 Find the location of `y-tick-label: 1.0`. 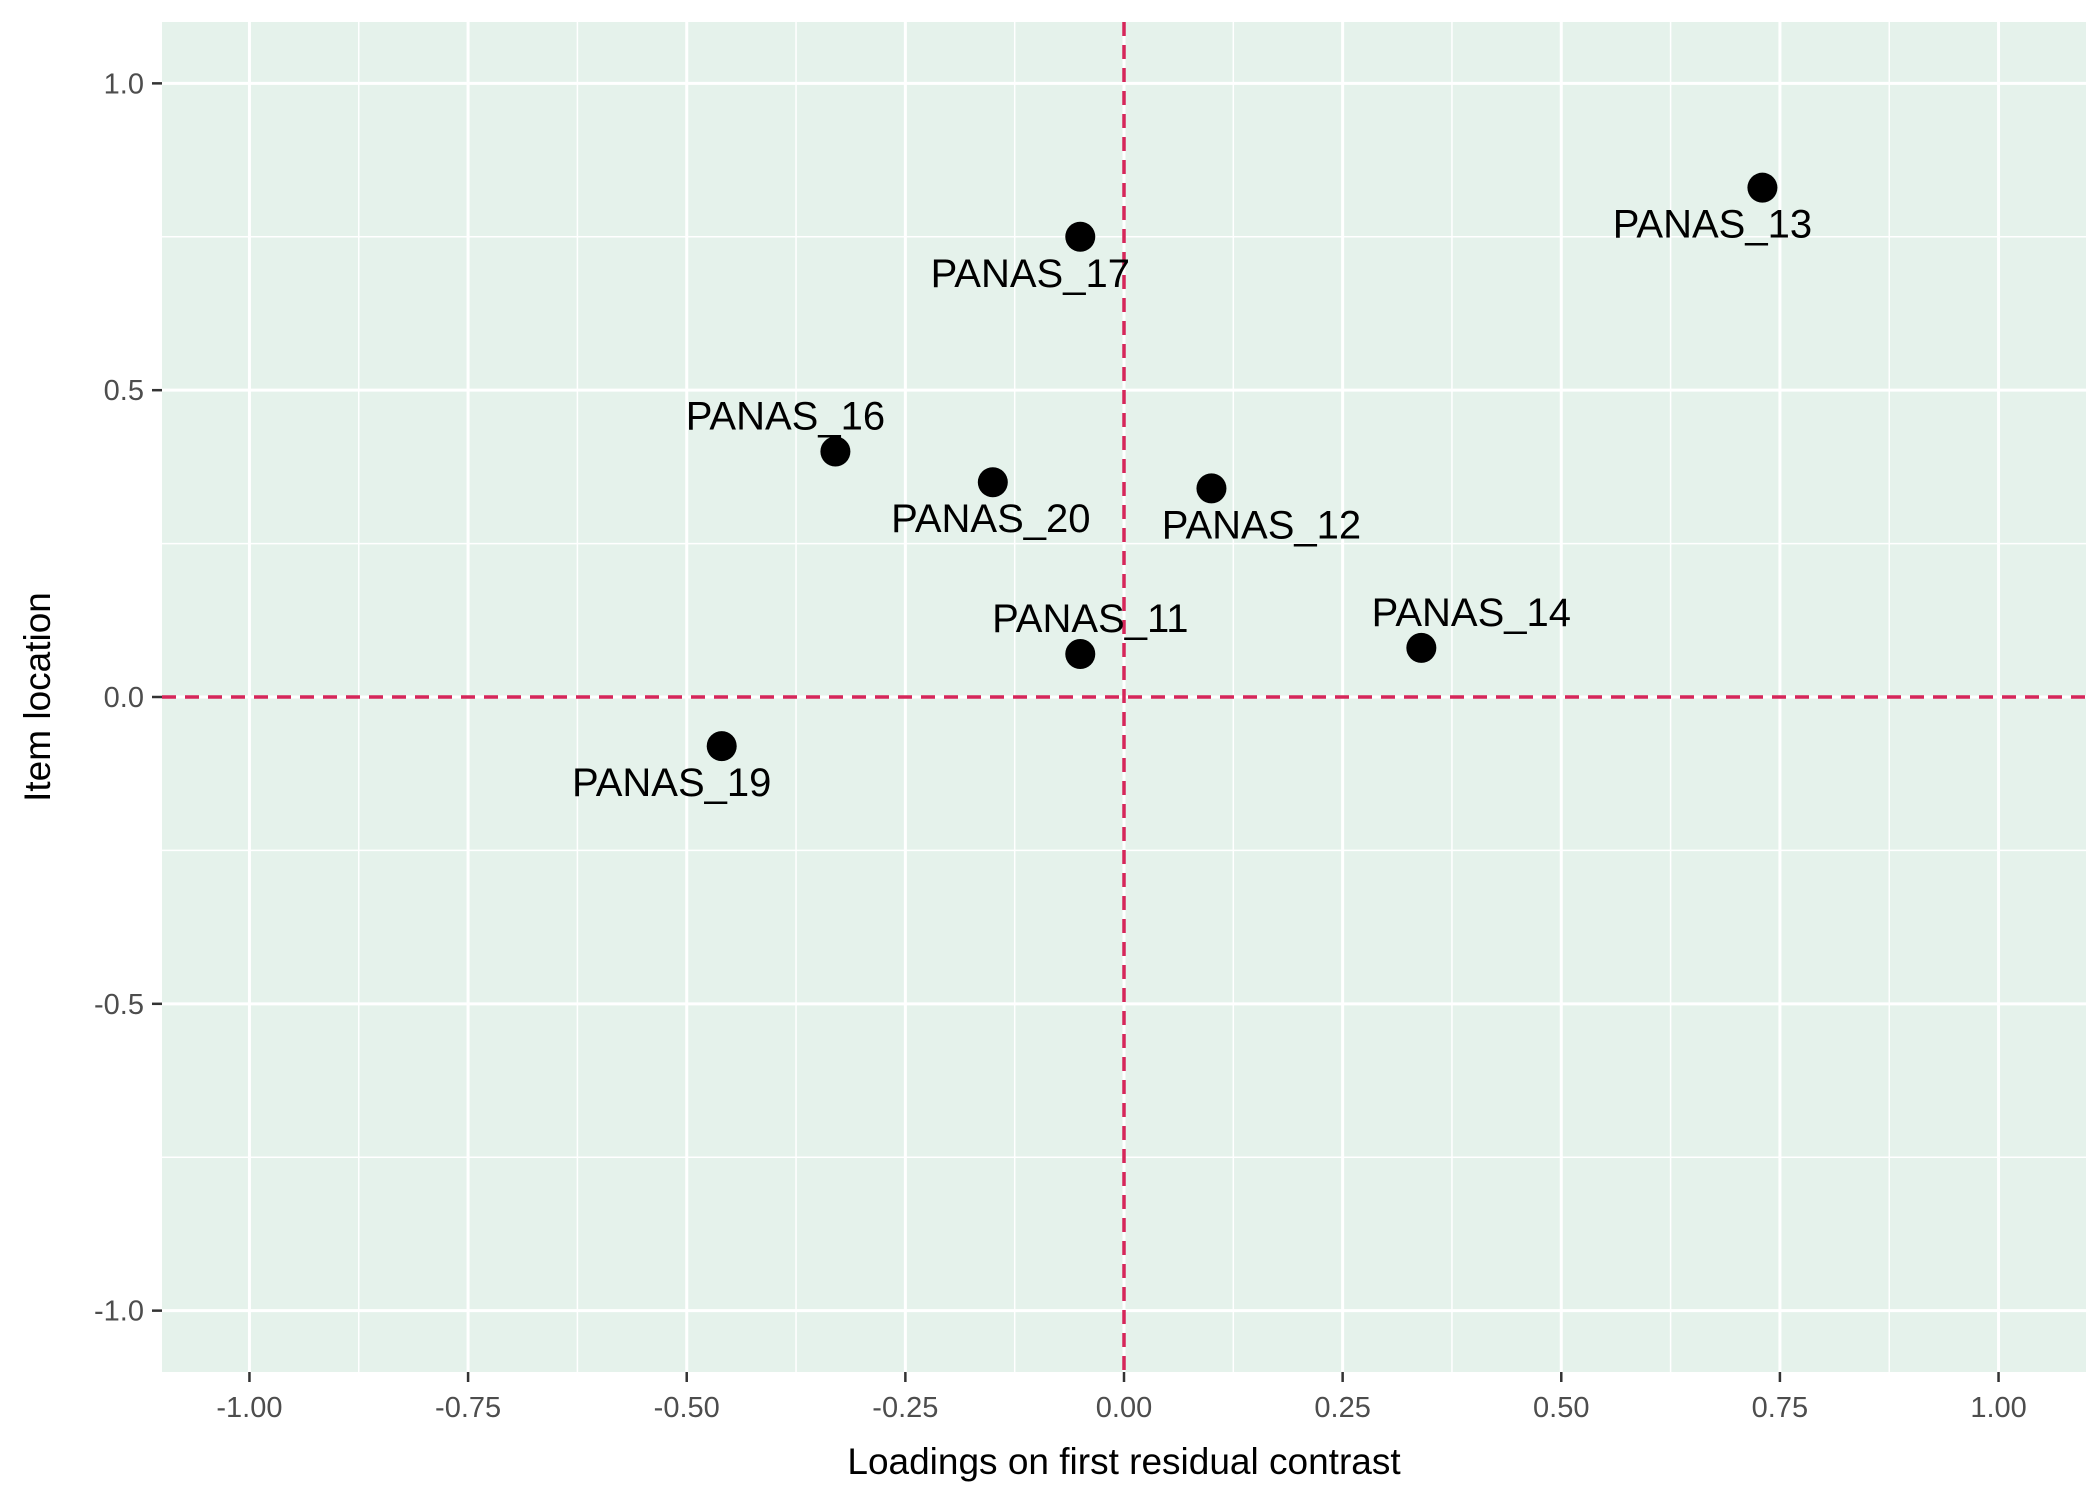

y-tick-label: 1.0 is located at coordinates (124, 84).